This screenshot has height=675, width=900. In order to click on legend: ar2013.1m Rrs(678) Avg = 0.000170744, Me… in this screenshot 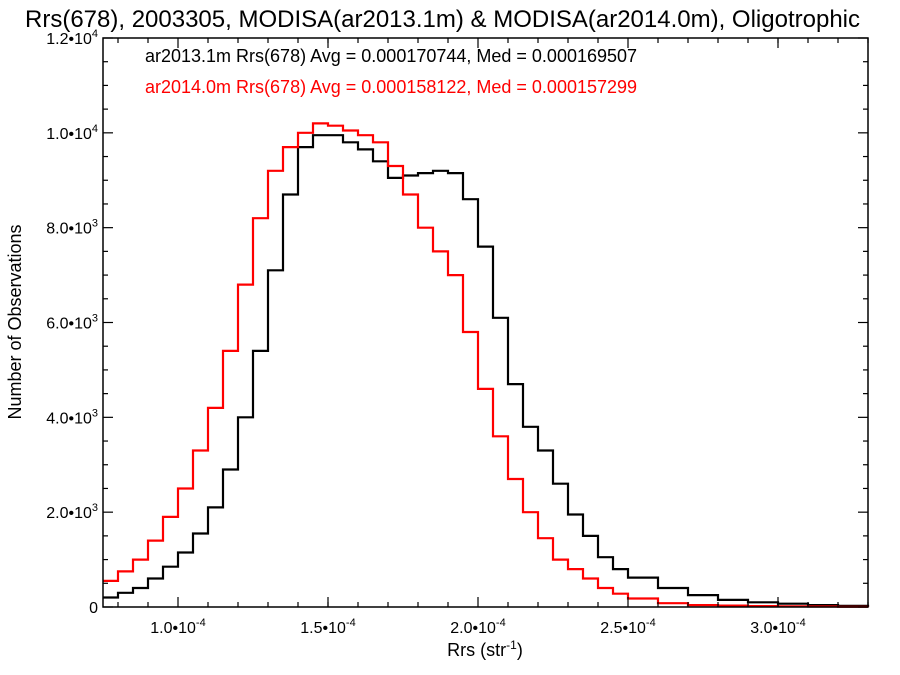, I will do `click(391, 71)`.